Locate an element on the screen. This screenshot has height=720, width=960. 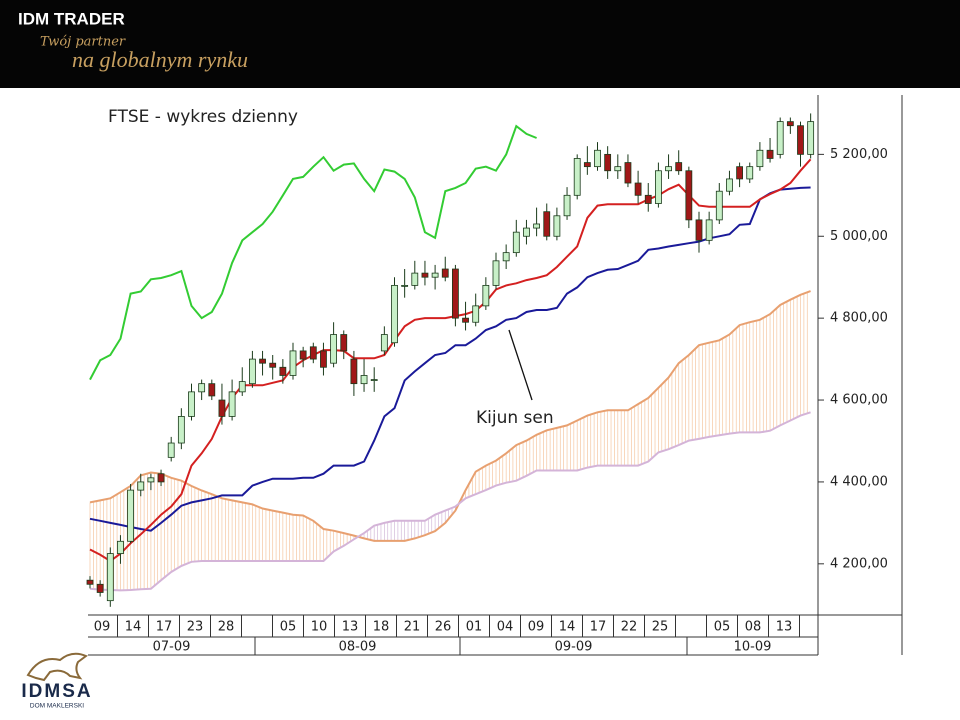
y-tick-label: 4 600,00 is located at coordinates (859, 400).